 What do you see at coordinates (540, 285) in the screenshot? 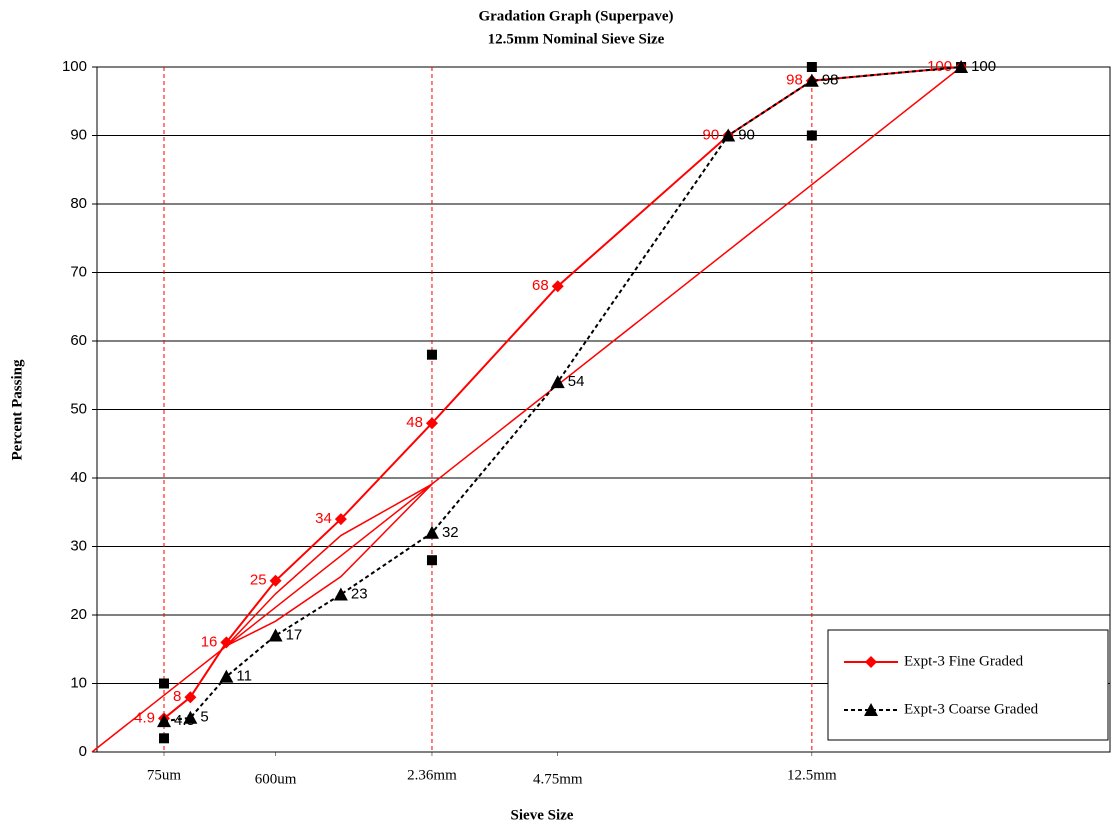
I see `data-label: 68` at bounding box center [540, 285].